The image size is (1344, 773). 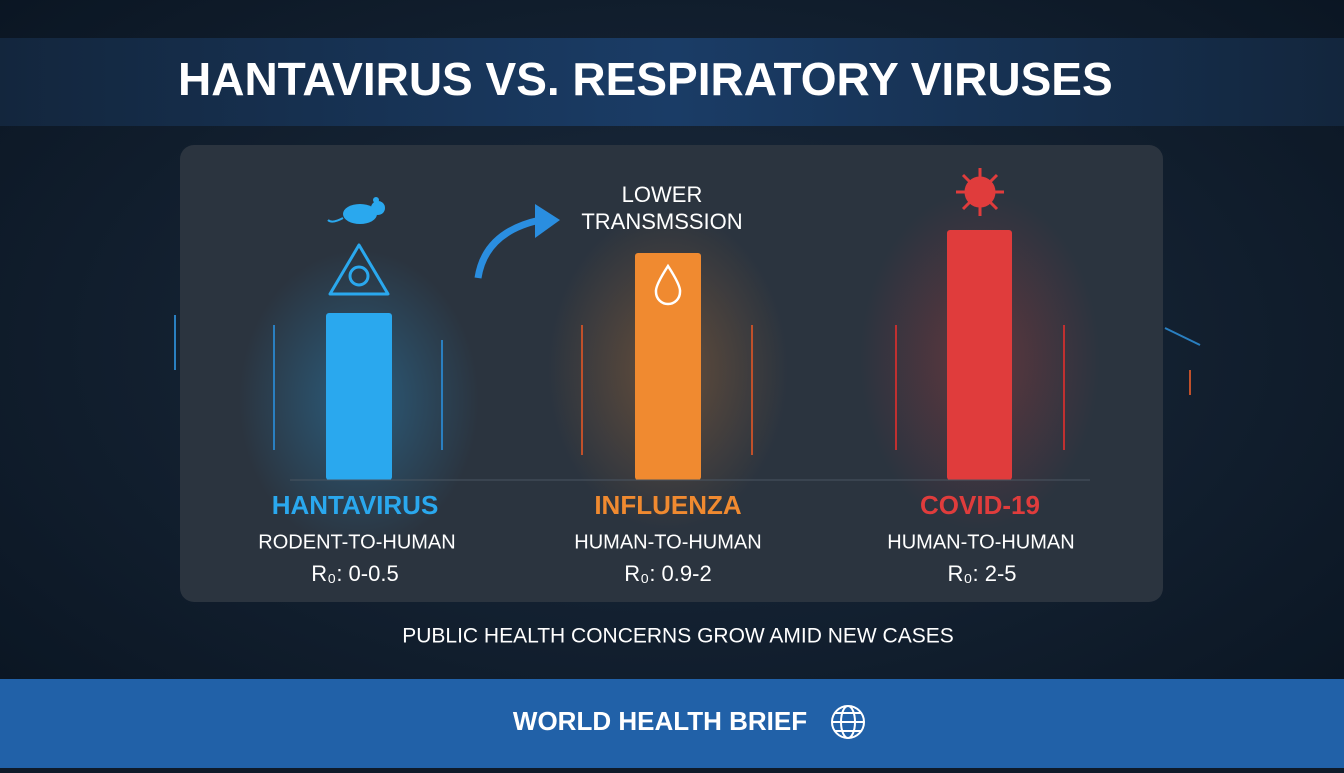 What do you see at coordinates (356, 210) in the screenshot?
I see `rat-icon` at bounding box center [356, 210].